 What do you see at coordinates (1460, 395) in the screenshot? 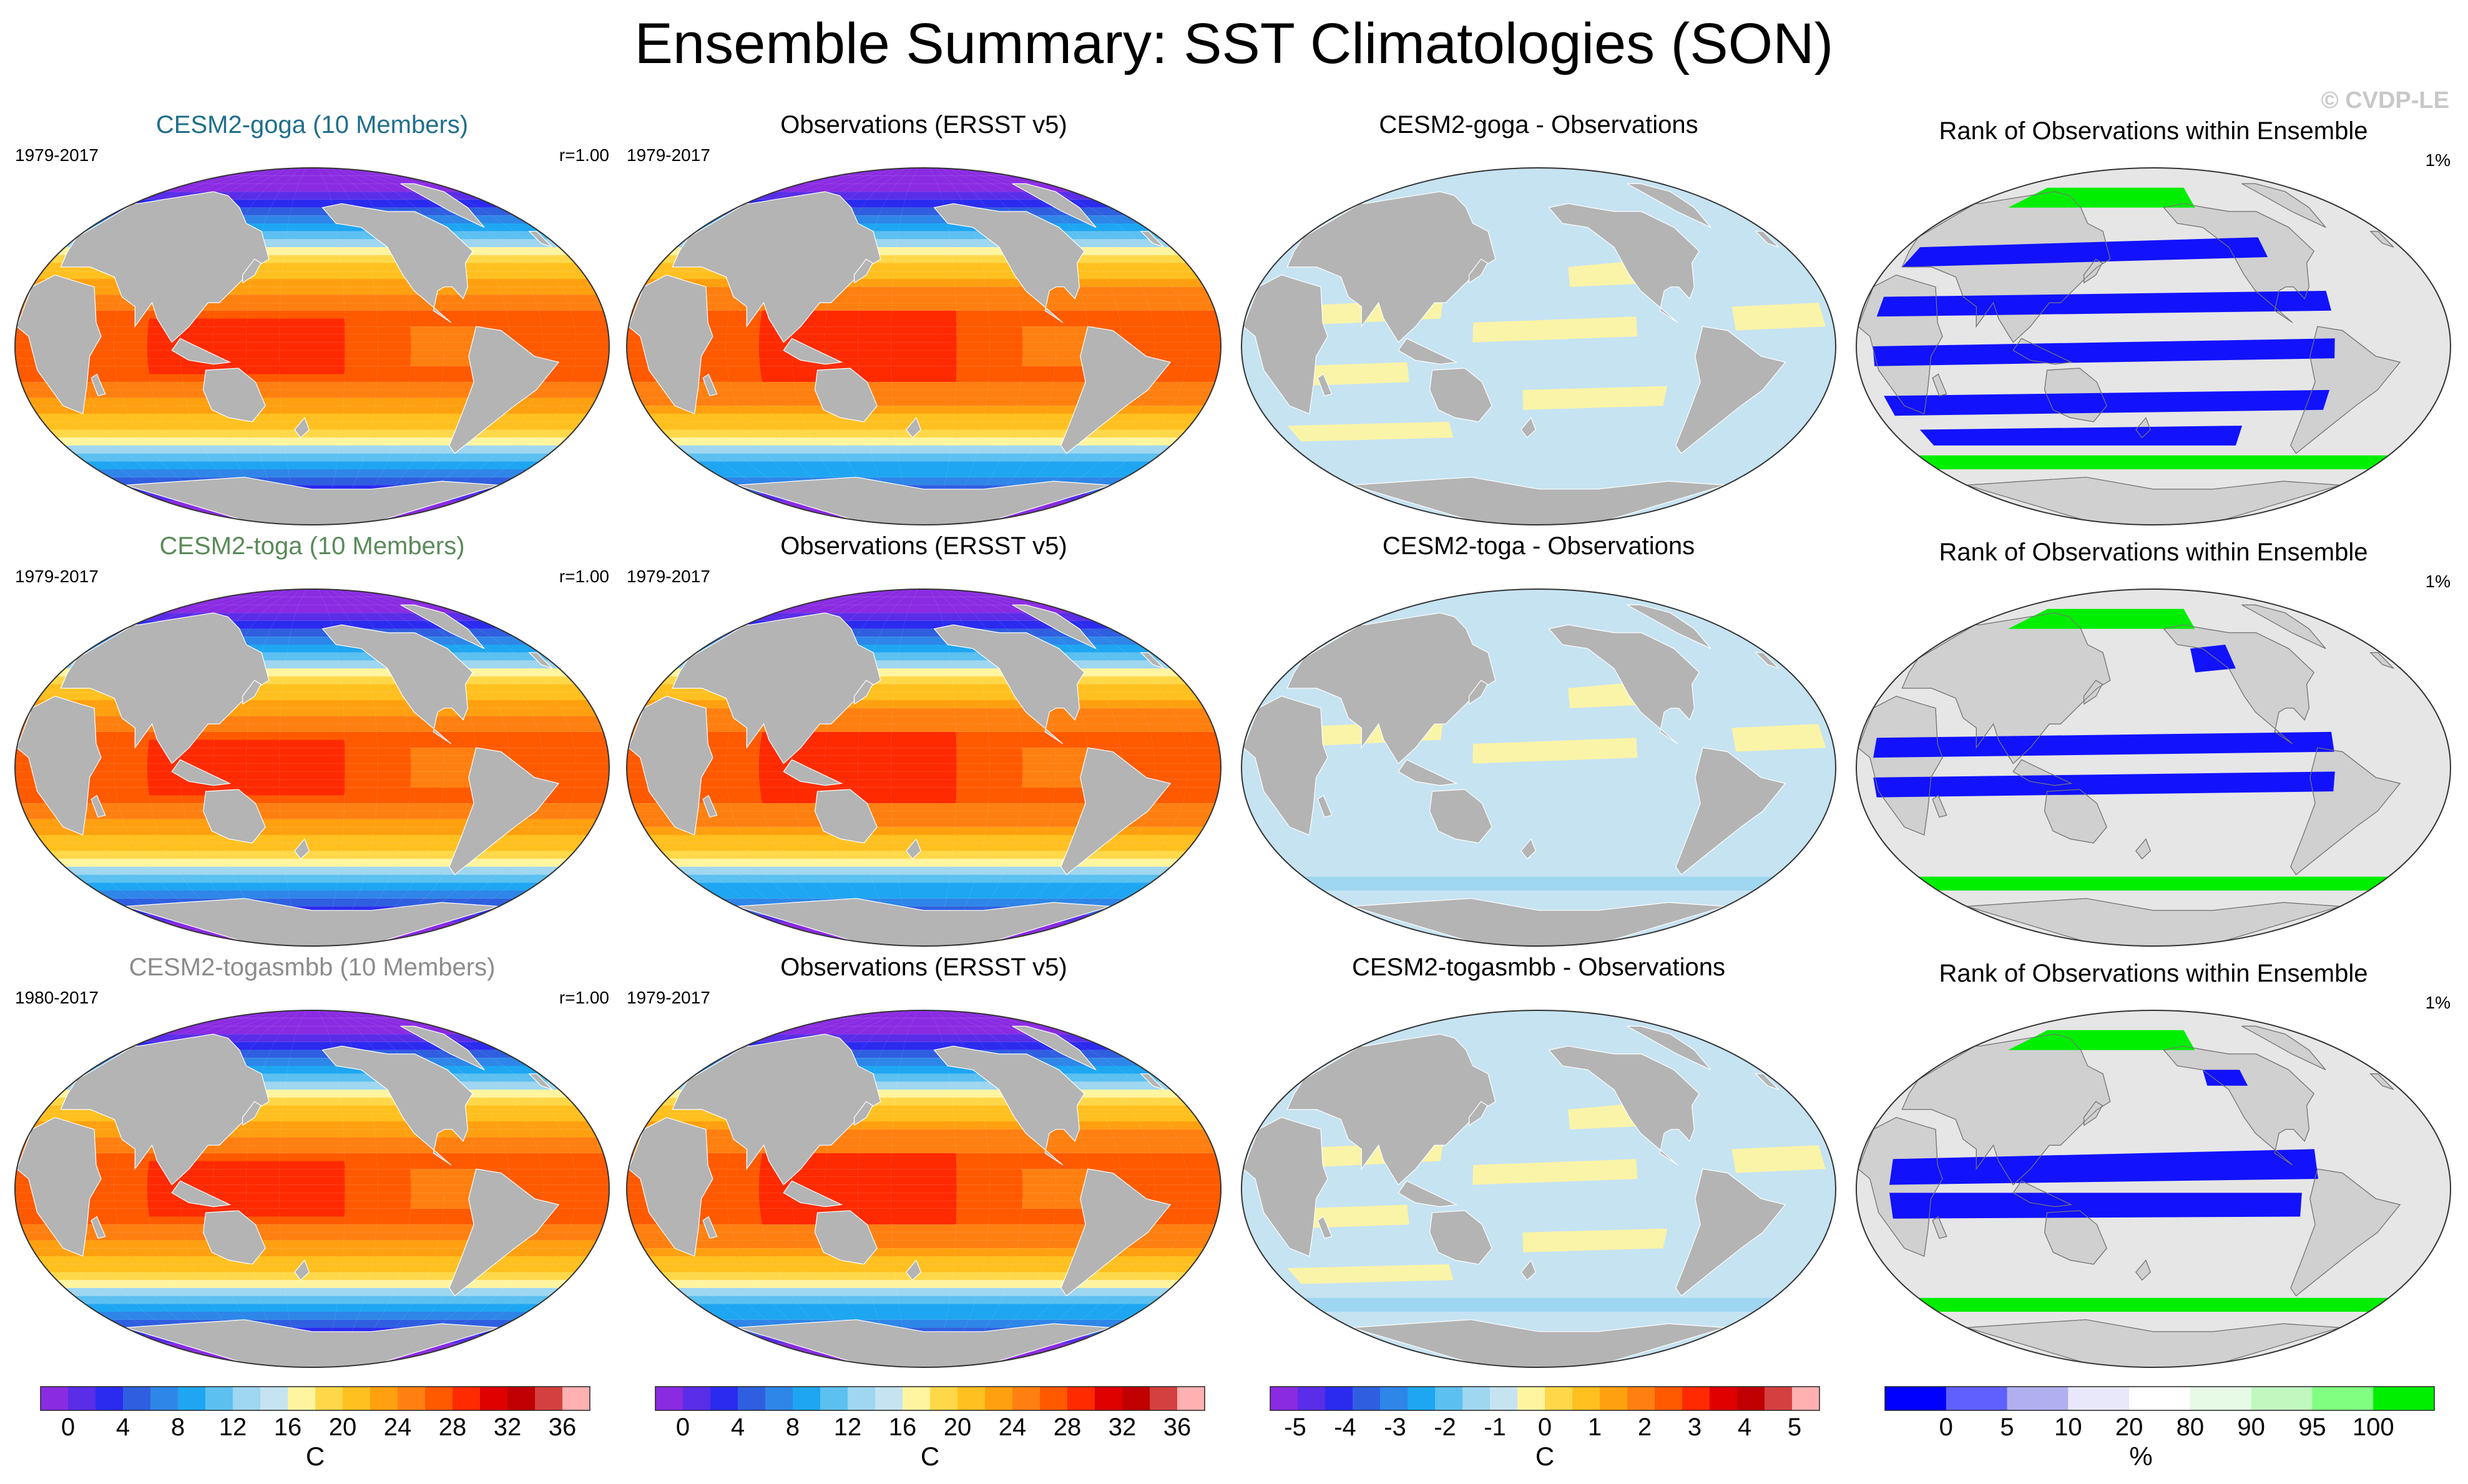
I see `land-australia` at bounding box center [1460, 395].